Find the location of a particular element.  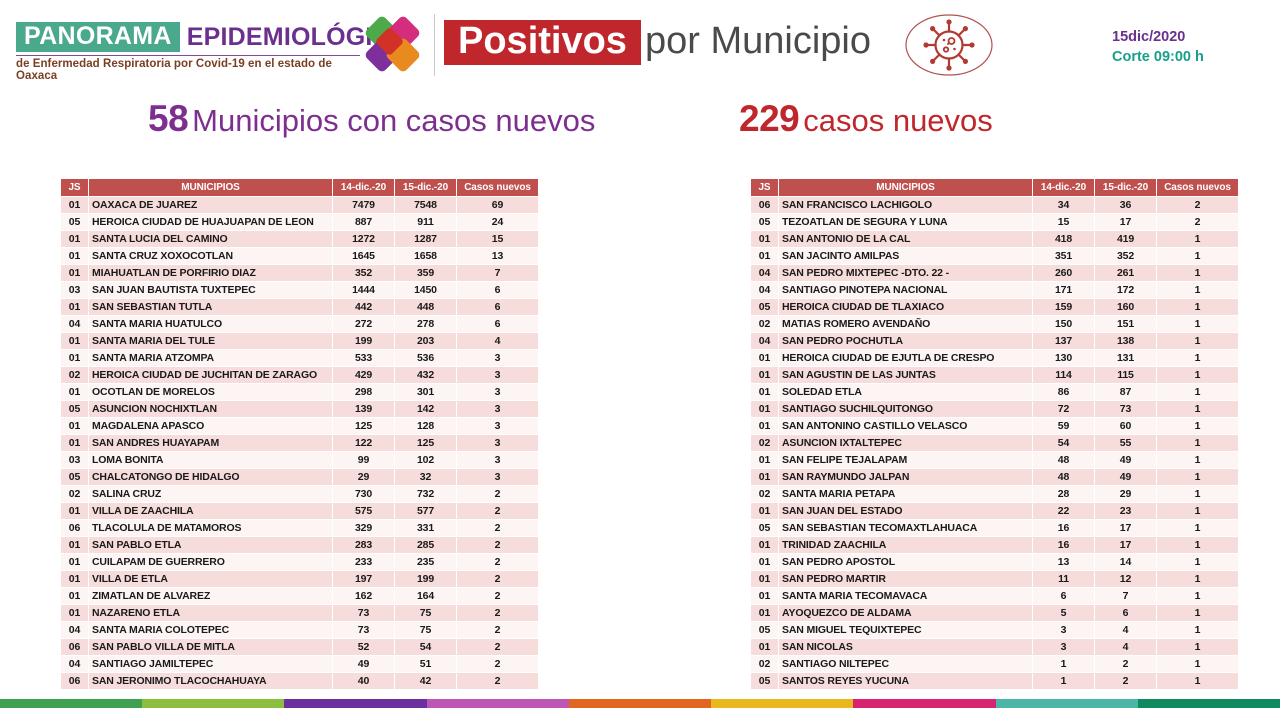

cell-municipio: HEROICA CIUDAD DE EJUTLA DE CRESPO is located at coordinates (905, 358).